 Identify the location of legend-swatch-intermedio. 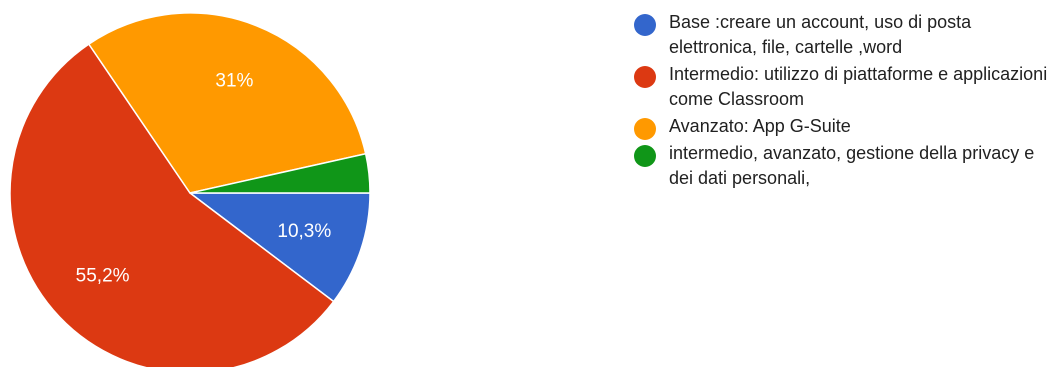
(645, 77).